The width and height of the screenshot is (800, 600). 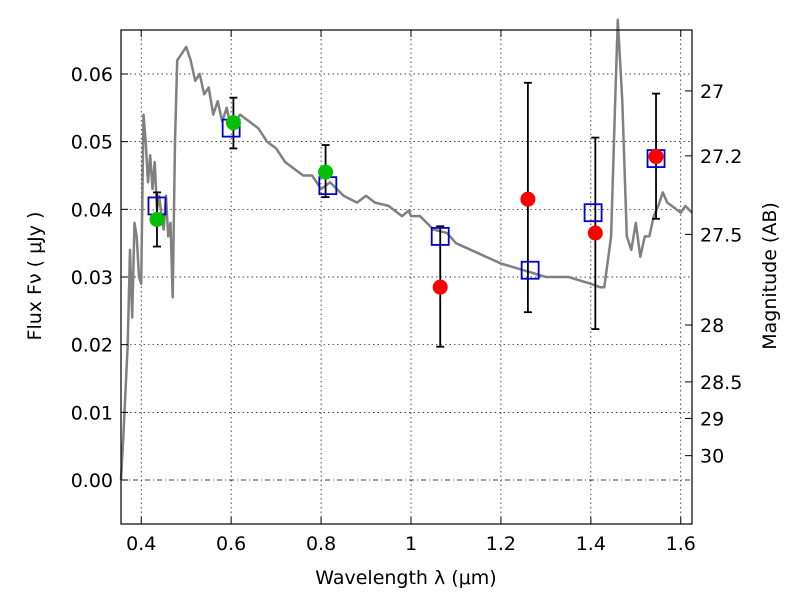 What do you see at coordinates (92, 346) in the screenshot?
I see `y-tick-label: 0.02` at bounding box center [92, 346].